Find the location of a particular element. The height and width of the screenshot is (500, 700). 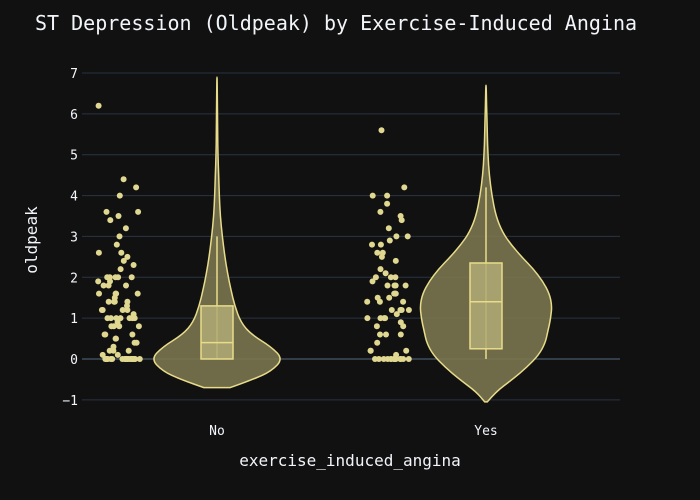

x-tick-label: No is located at coordinates (217, 431).